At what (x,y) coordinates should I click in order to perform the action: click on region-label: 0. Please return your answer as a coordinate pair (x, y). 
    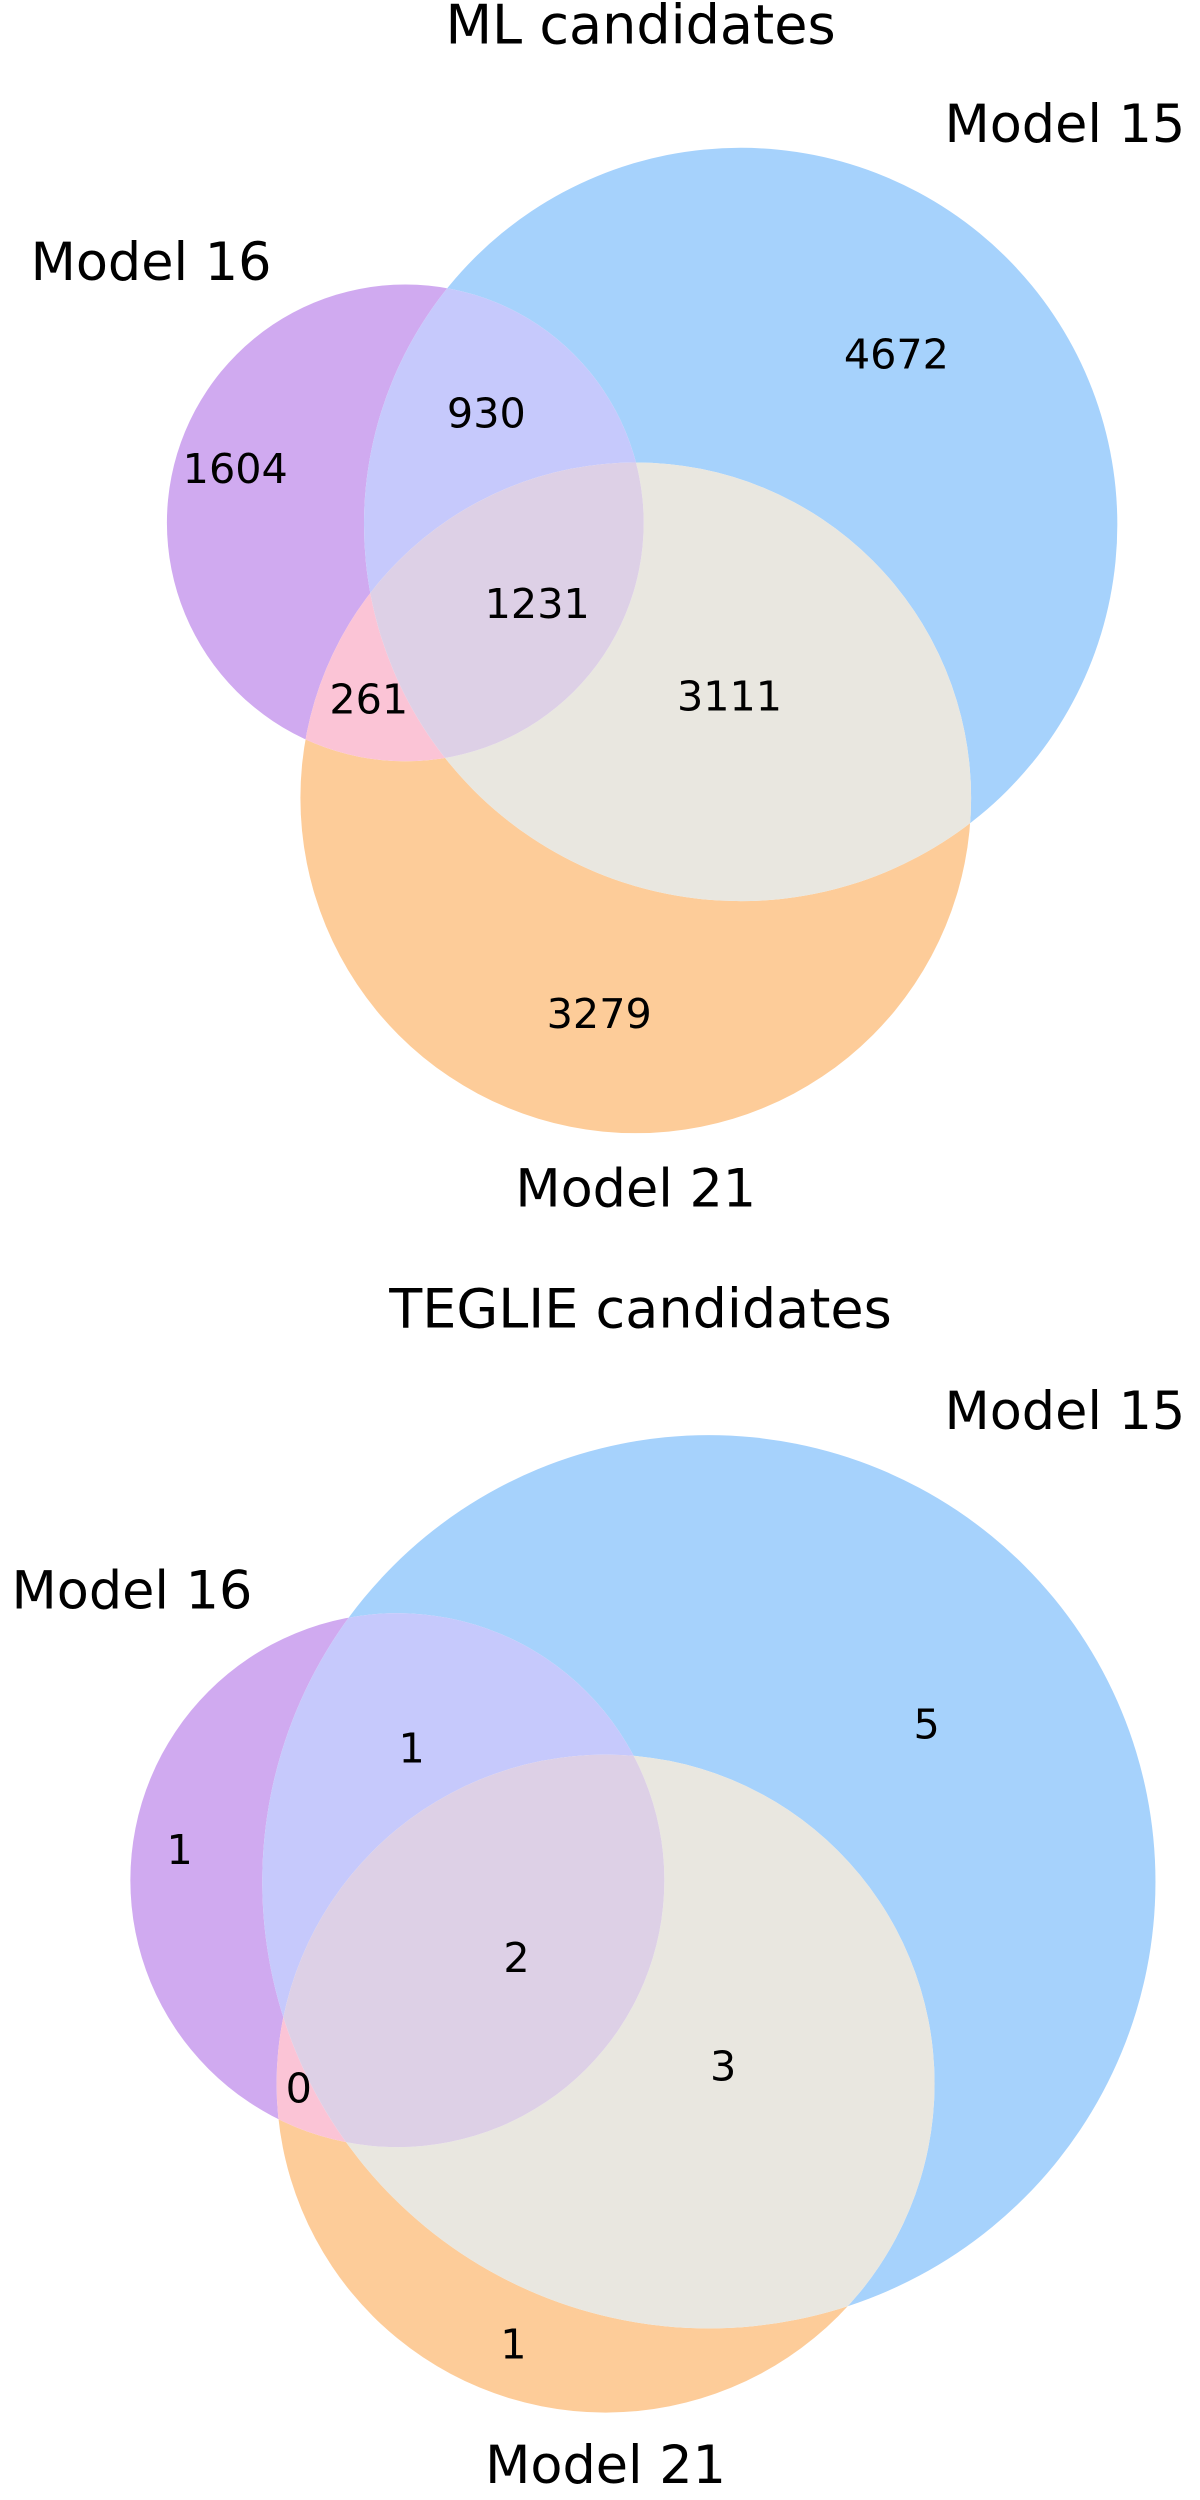
    Looking at the image, I should click on (299, 2089).